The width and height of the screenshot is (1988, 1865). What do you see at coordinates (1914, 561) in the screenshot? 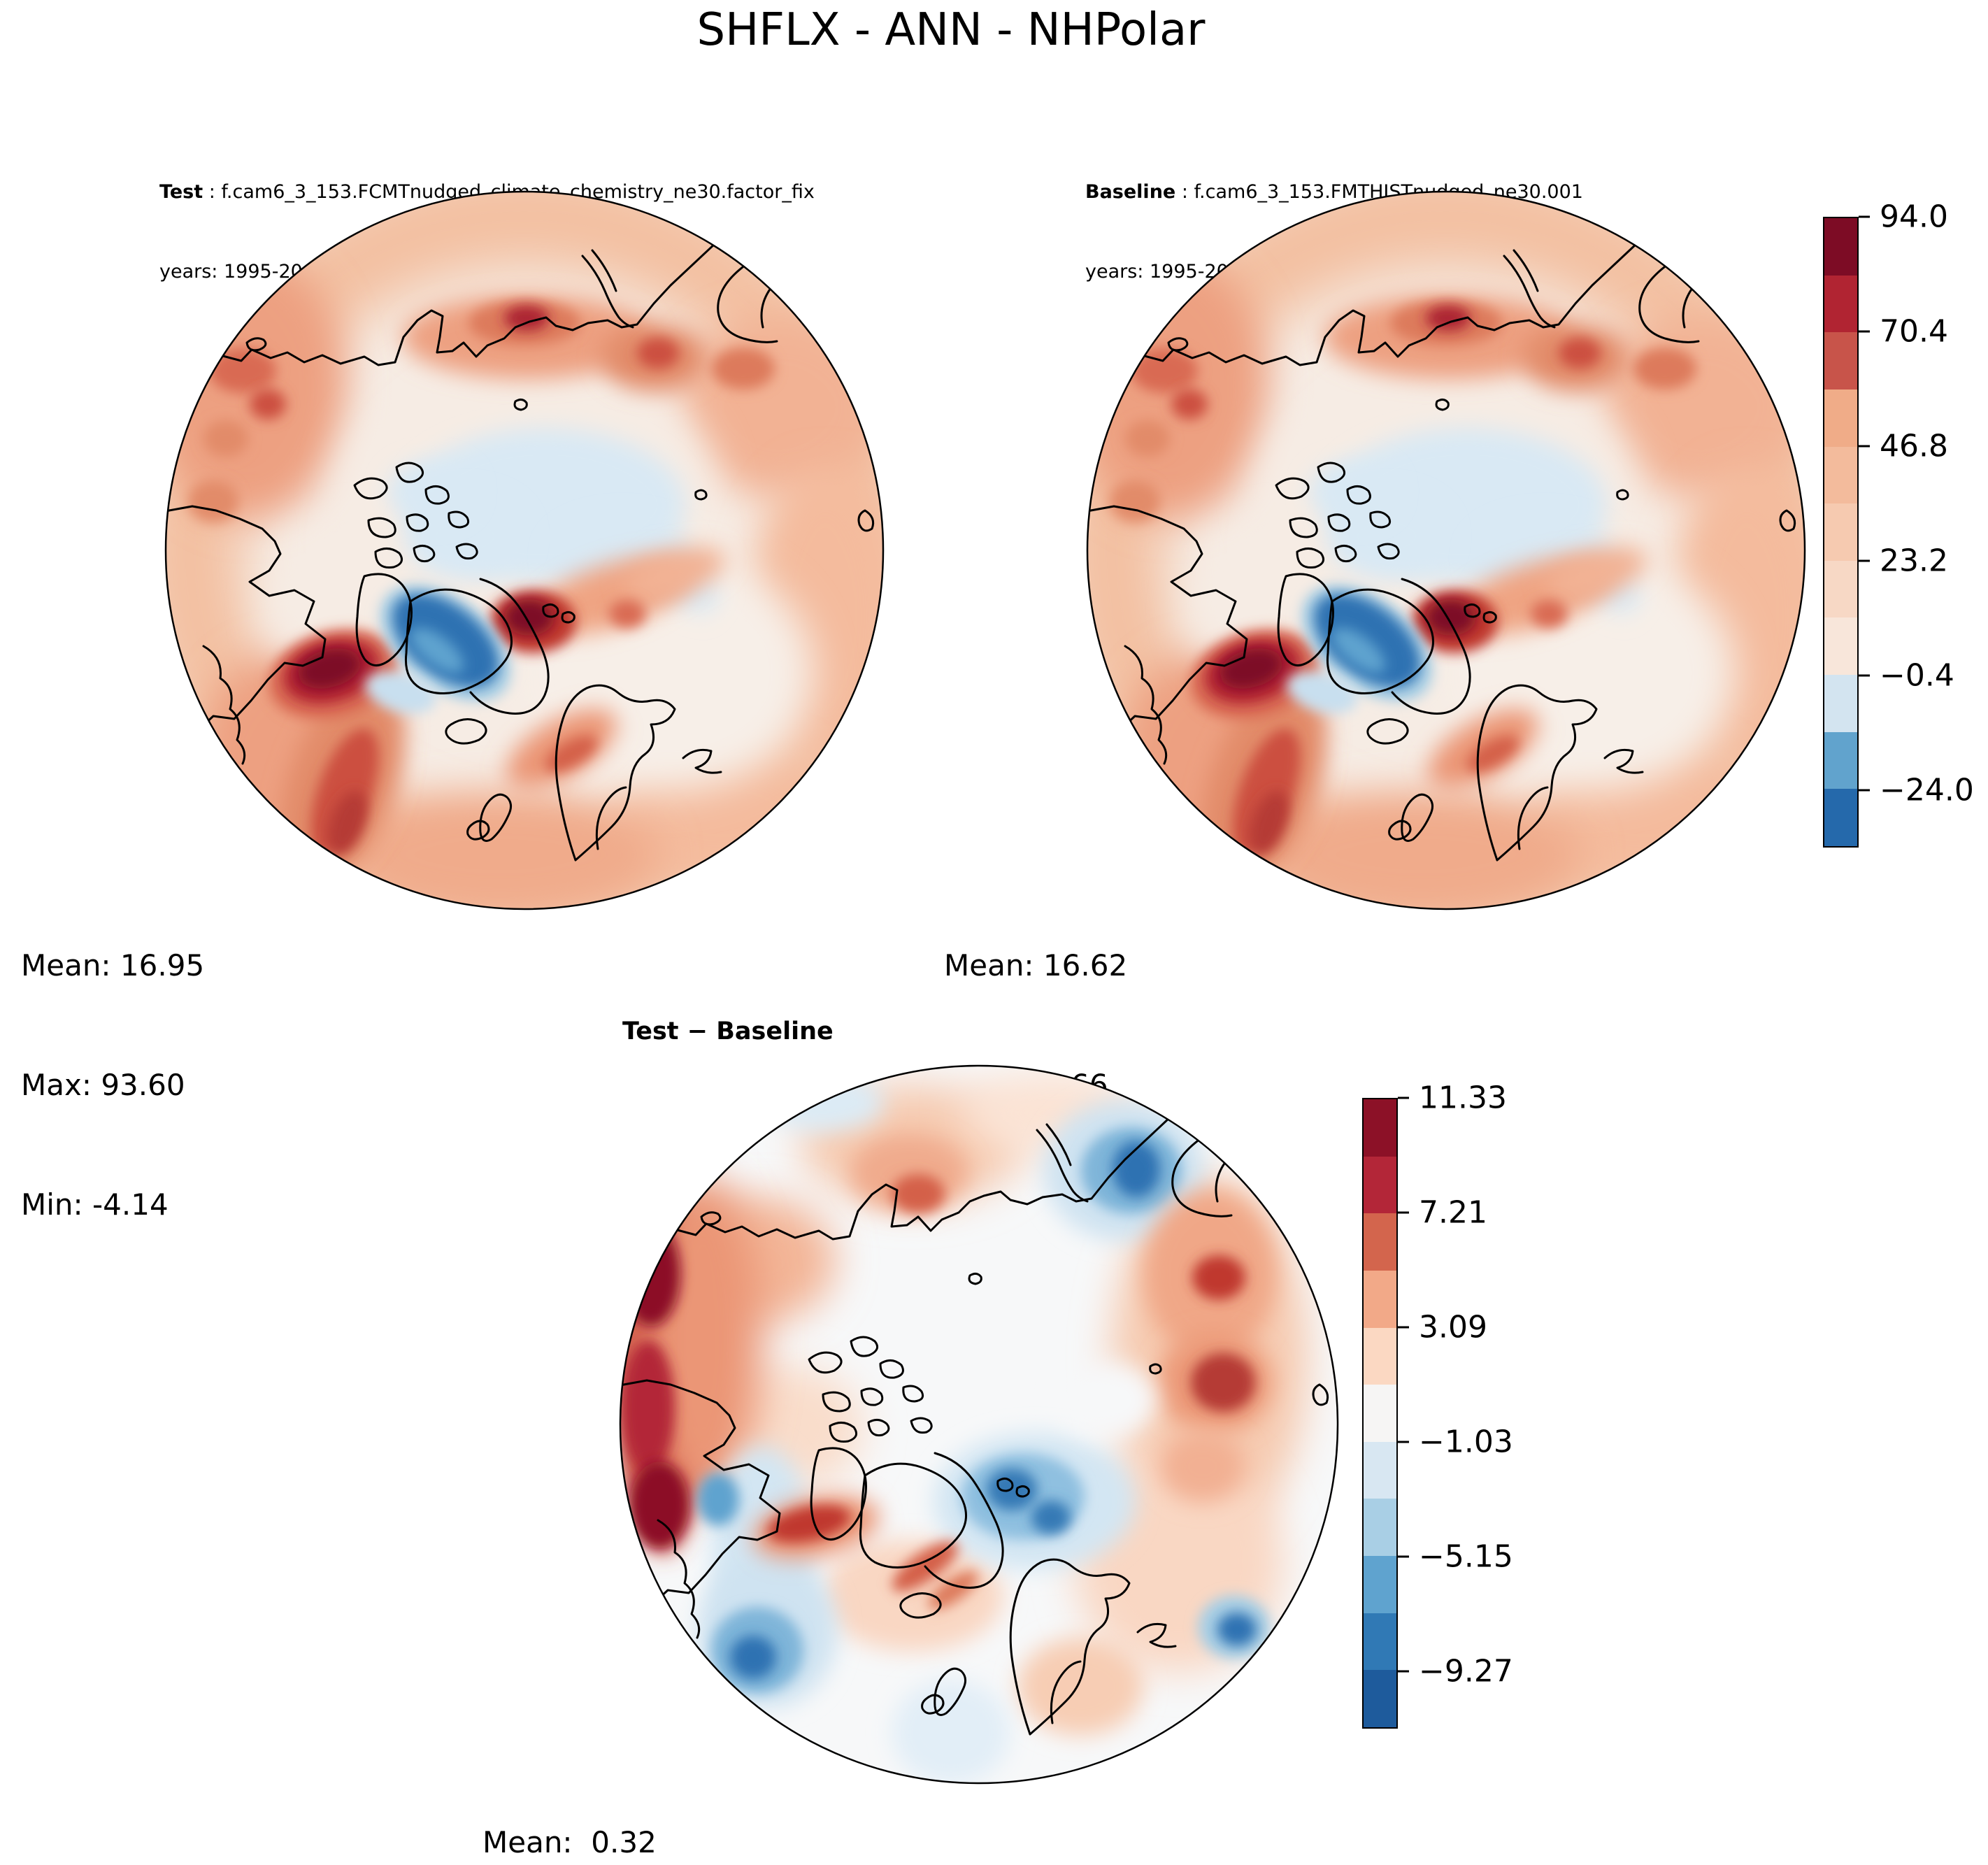
I see `colorbar-tick-label: 23.2` at bounding box center [1914, 561].